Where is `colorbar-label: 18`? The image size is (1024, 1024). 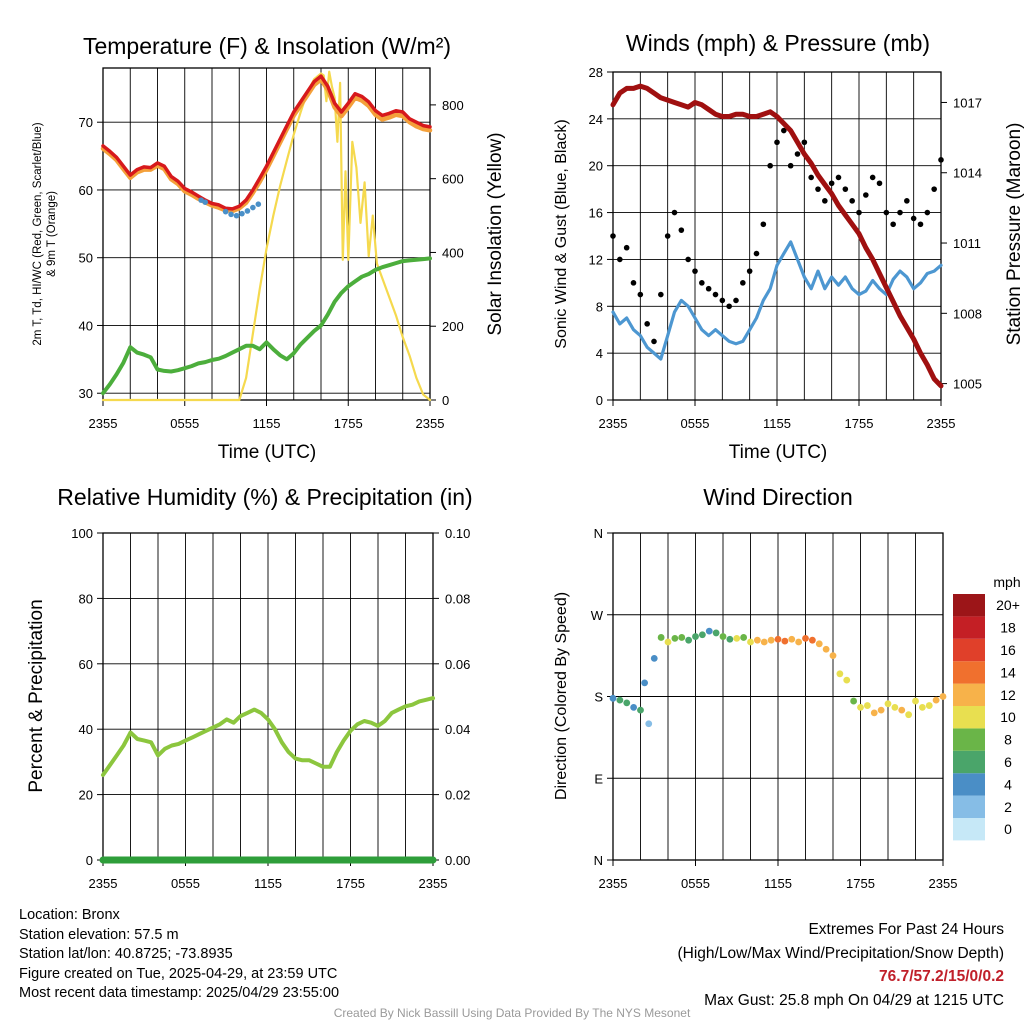
colorbar-label: 18 is located at coordinates (1008, 628).